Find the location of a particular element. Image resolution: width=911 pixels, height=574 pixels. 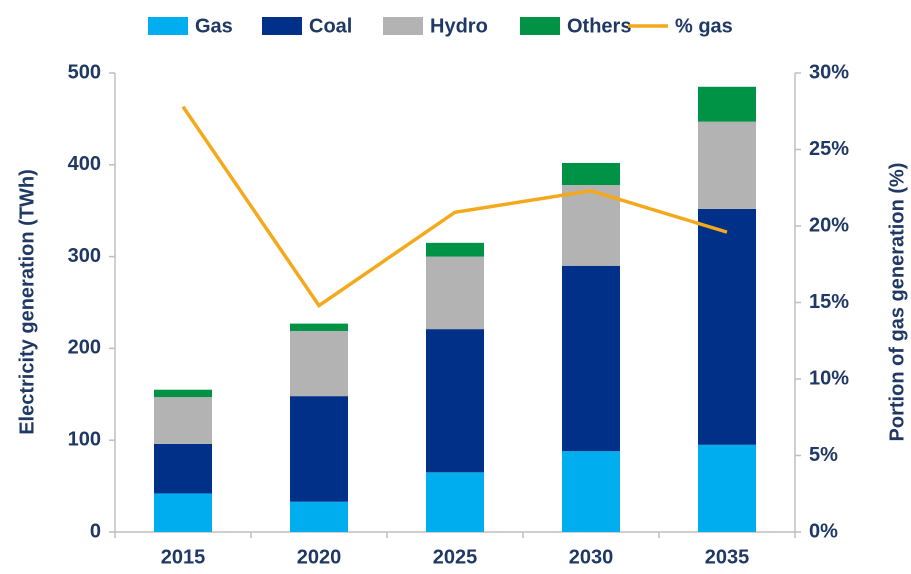

y2-tick-label: 25% is located at coordinates (829, 149).